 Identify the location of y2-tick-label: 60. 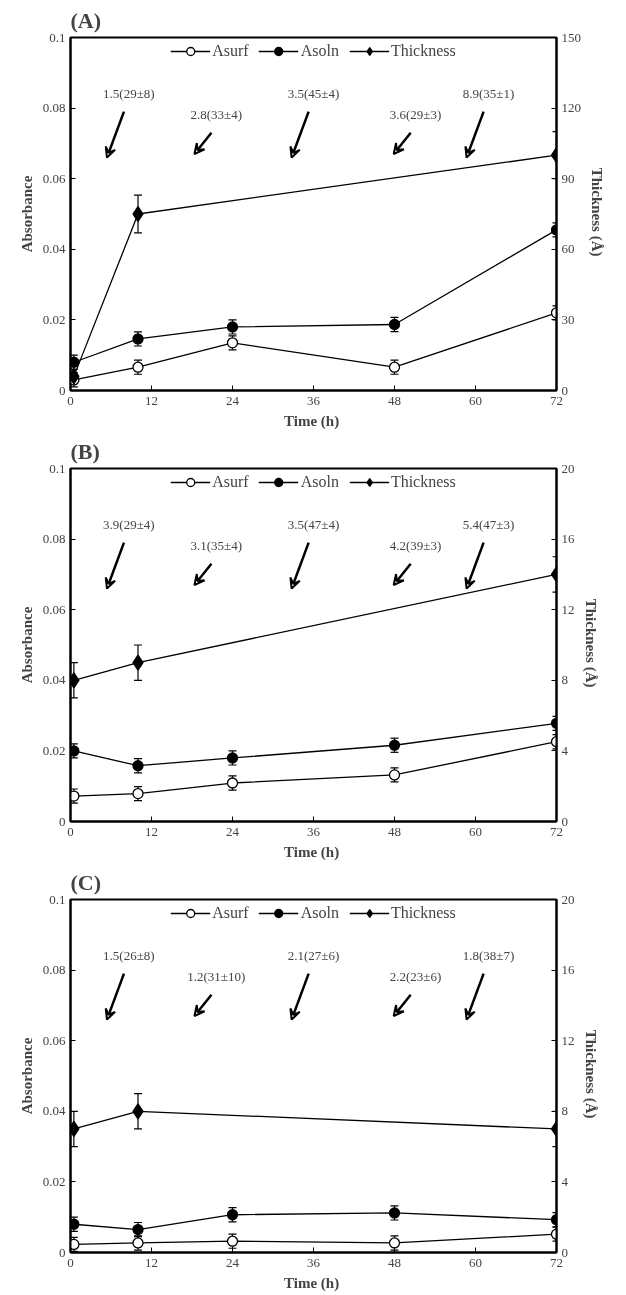
(568, 249).